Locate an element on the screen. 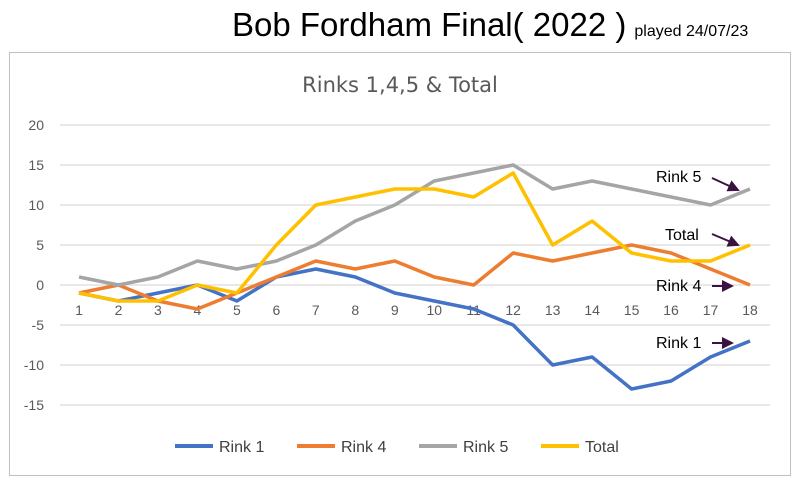 Image resolution: width=800 pixels, height=479 pixels. y-tick-label: -15 is located at coordinates (34, 405).